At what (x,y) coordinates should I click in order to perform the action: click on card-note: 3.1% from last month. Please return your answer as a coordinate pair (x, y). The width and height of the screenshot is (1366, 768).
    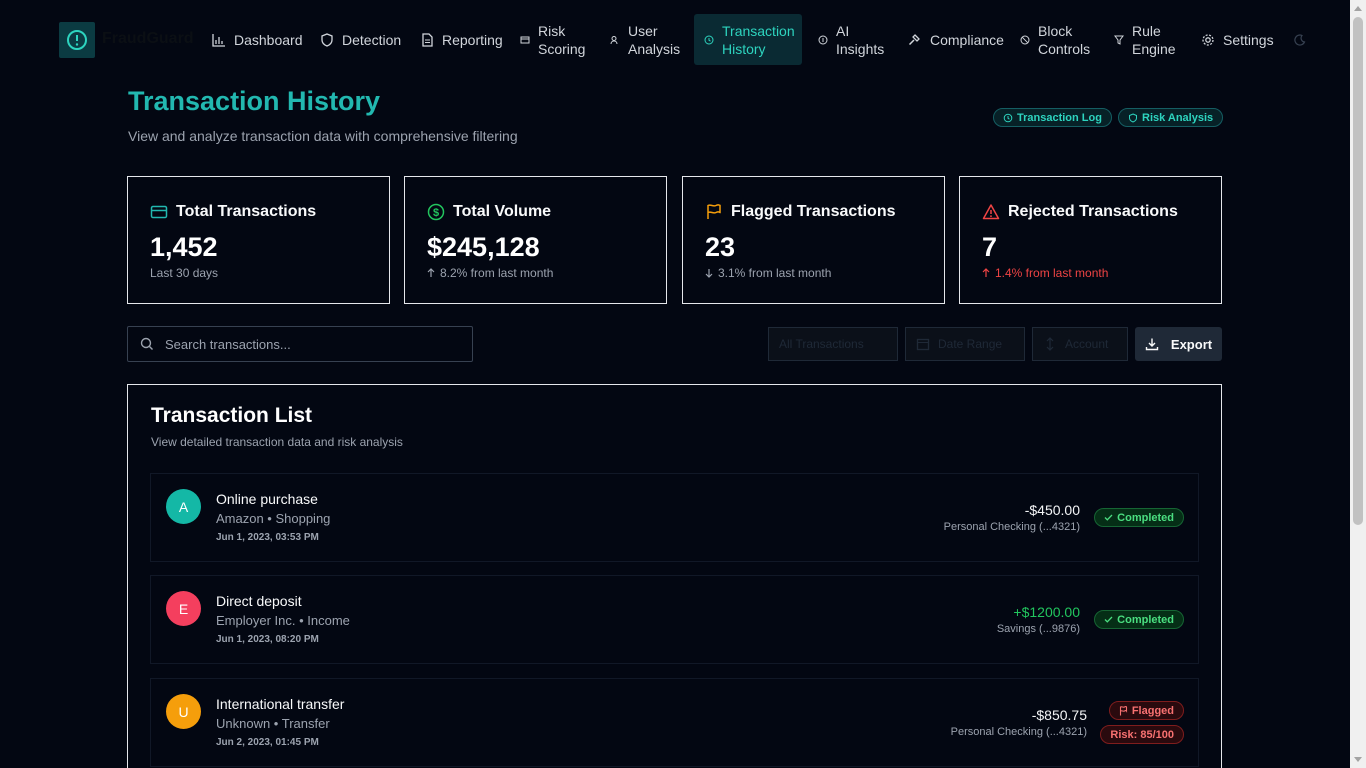
    Looking at the image, I should click on (768, 273).